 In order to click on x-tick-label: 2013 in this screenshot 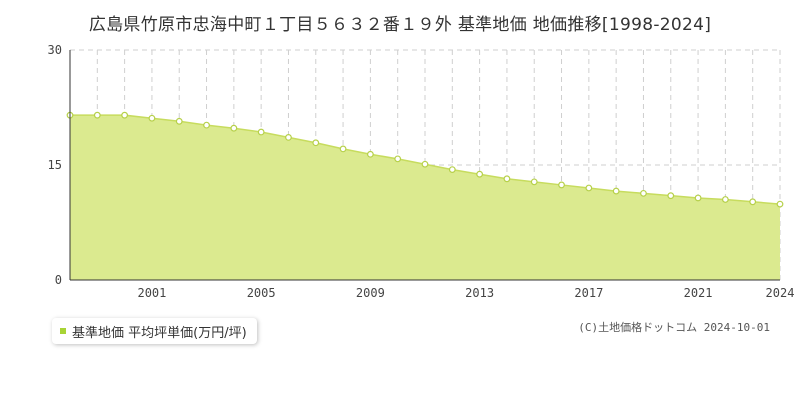, I will do `click(479, 293)`.